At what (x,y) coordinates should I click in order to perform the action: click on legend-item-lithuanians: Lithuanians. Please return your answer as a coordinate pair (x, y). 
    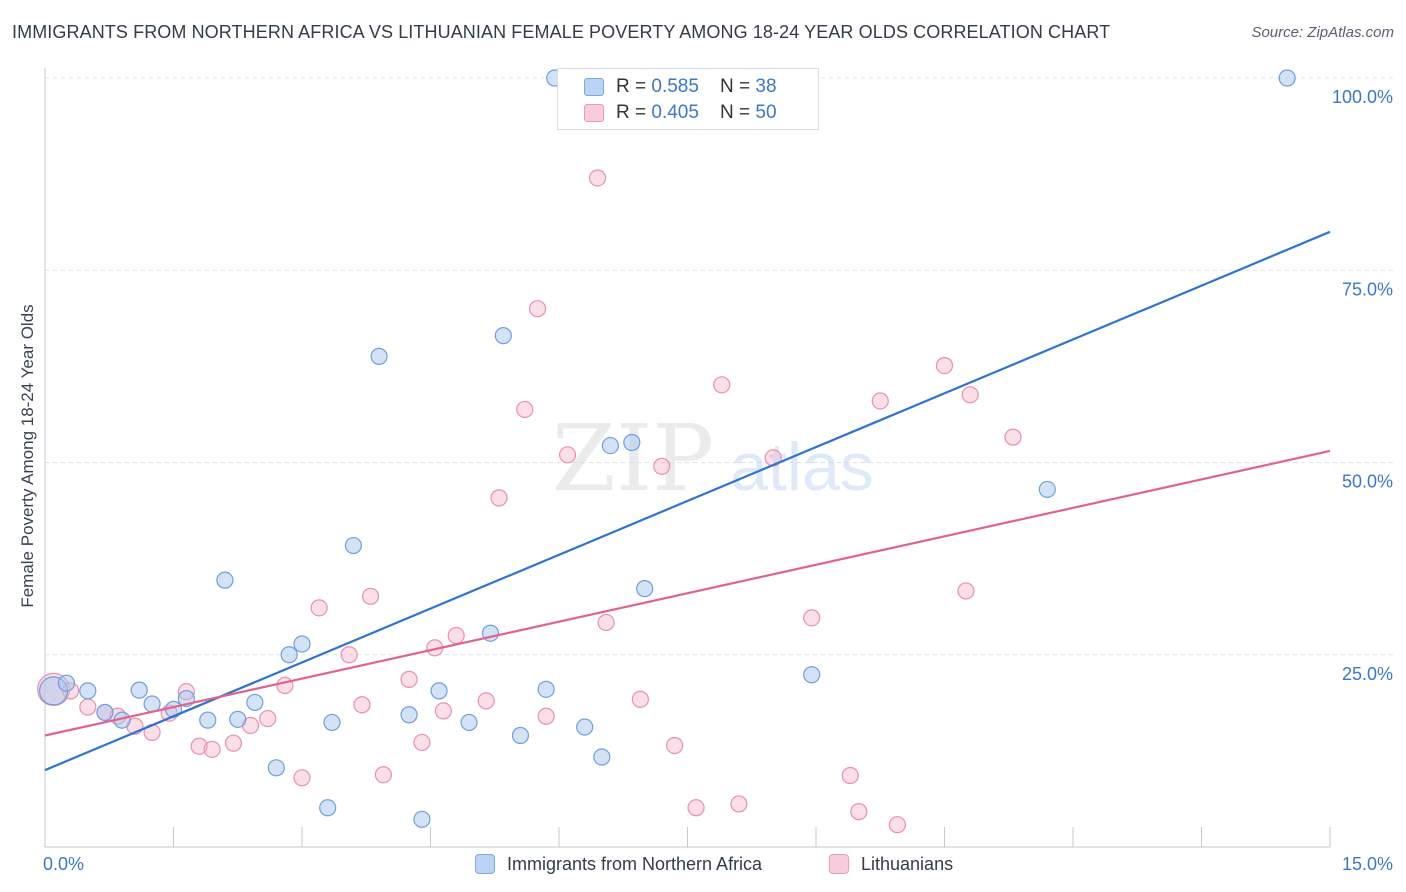
    Looking at the image, I should click on (891, 864).